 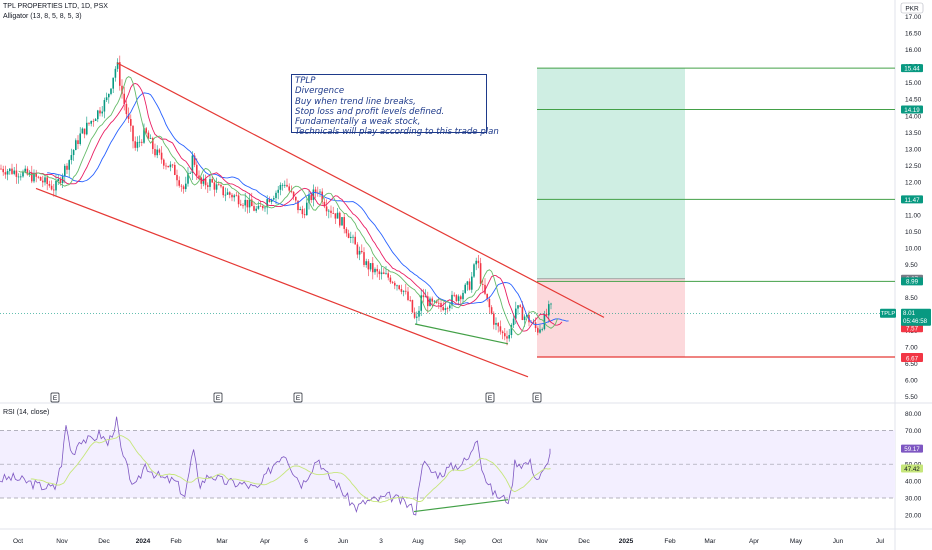 I want to click on time-axis-label: Jul, so click(x=880, y=541).